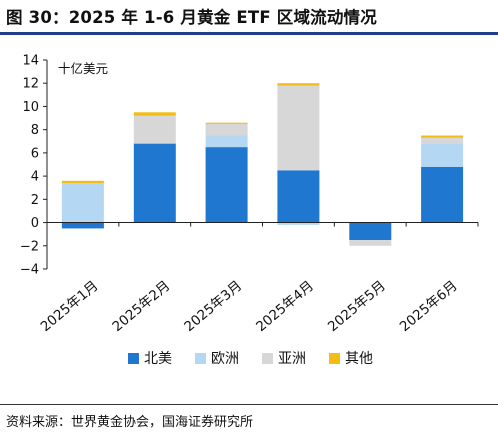 Image resolution: width=498 pixels, height=438 pixels. I want to click on legend-label: 亚洲, so click(292, 359).